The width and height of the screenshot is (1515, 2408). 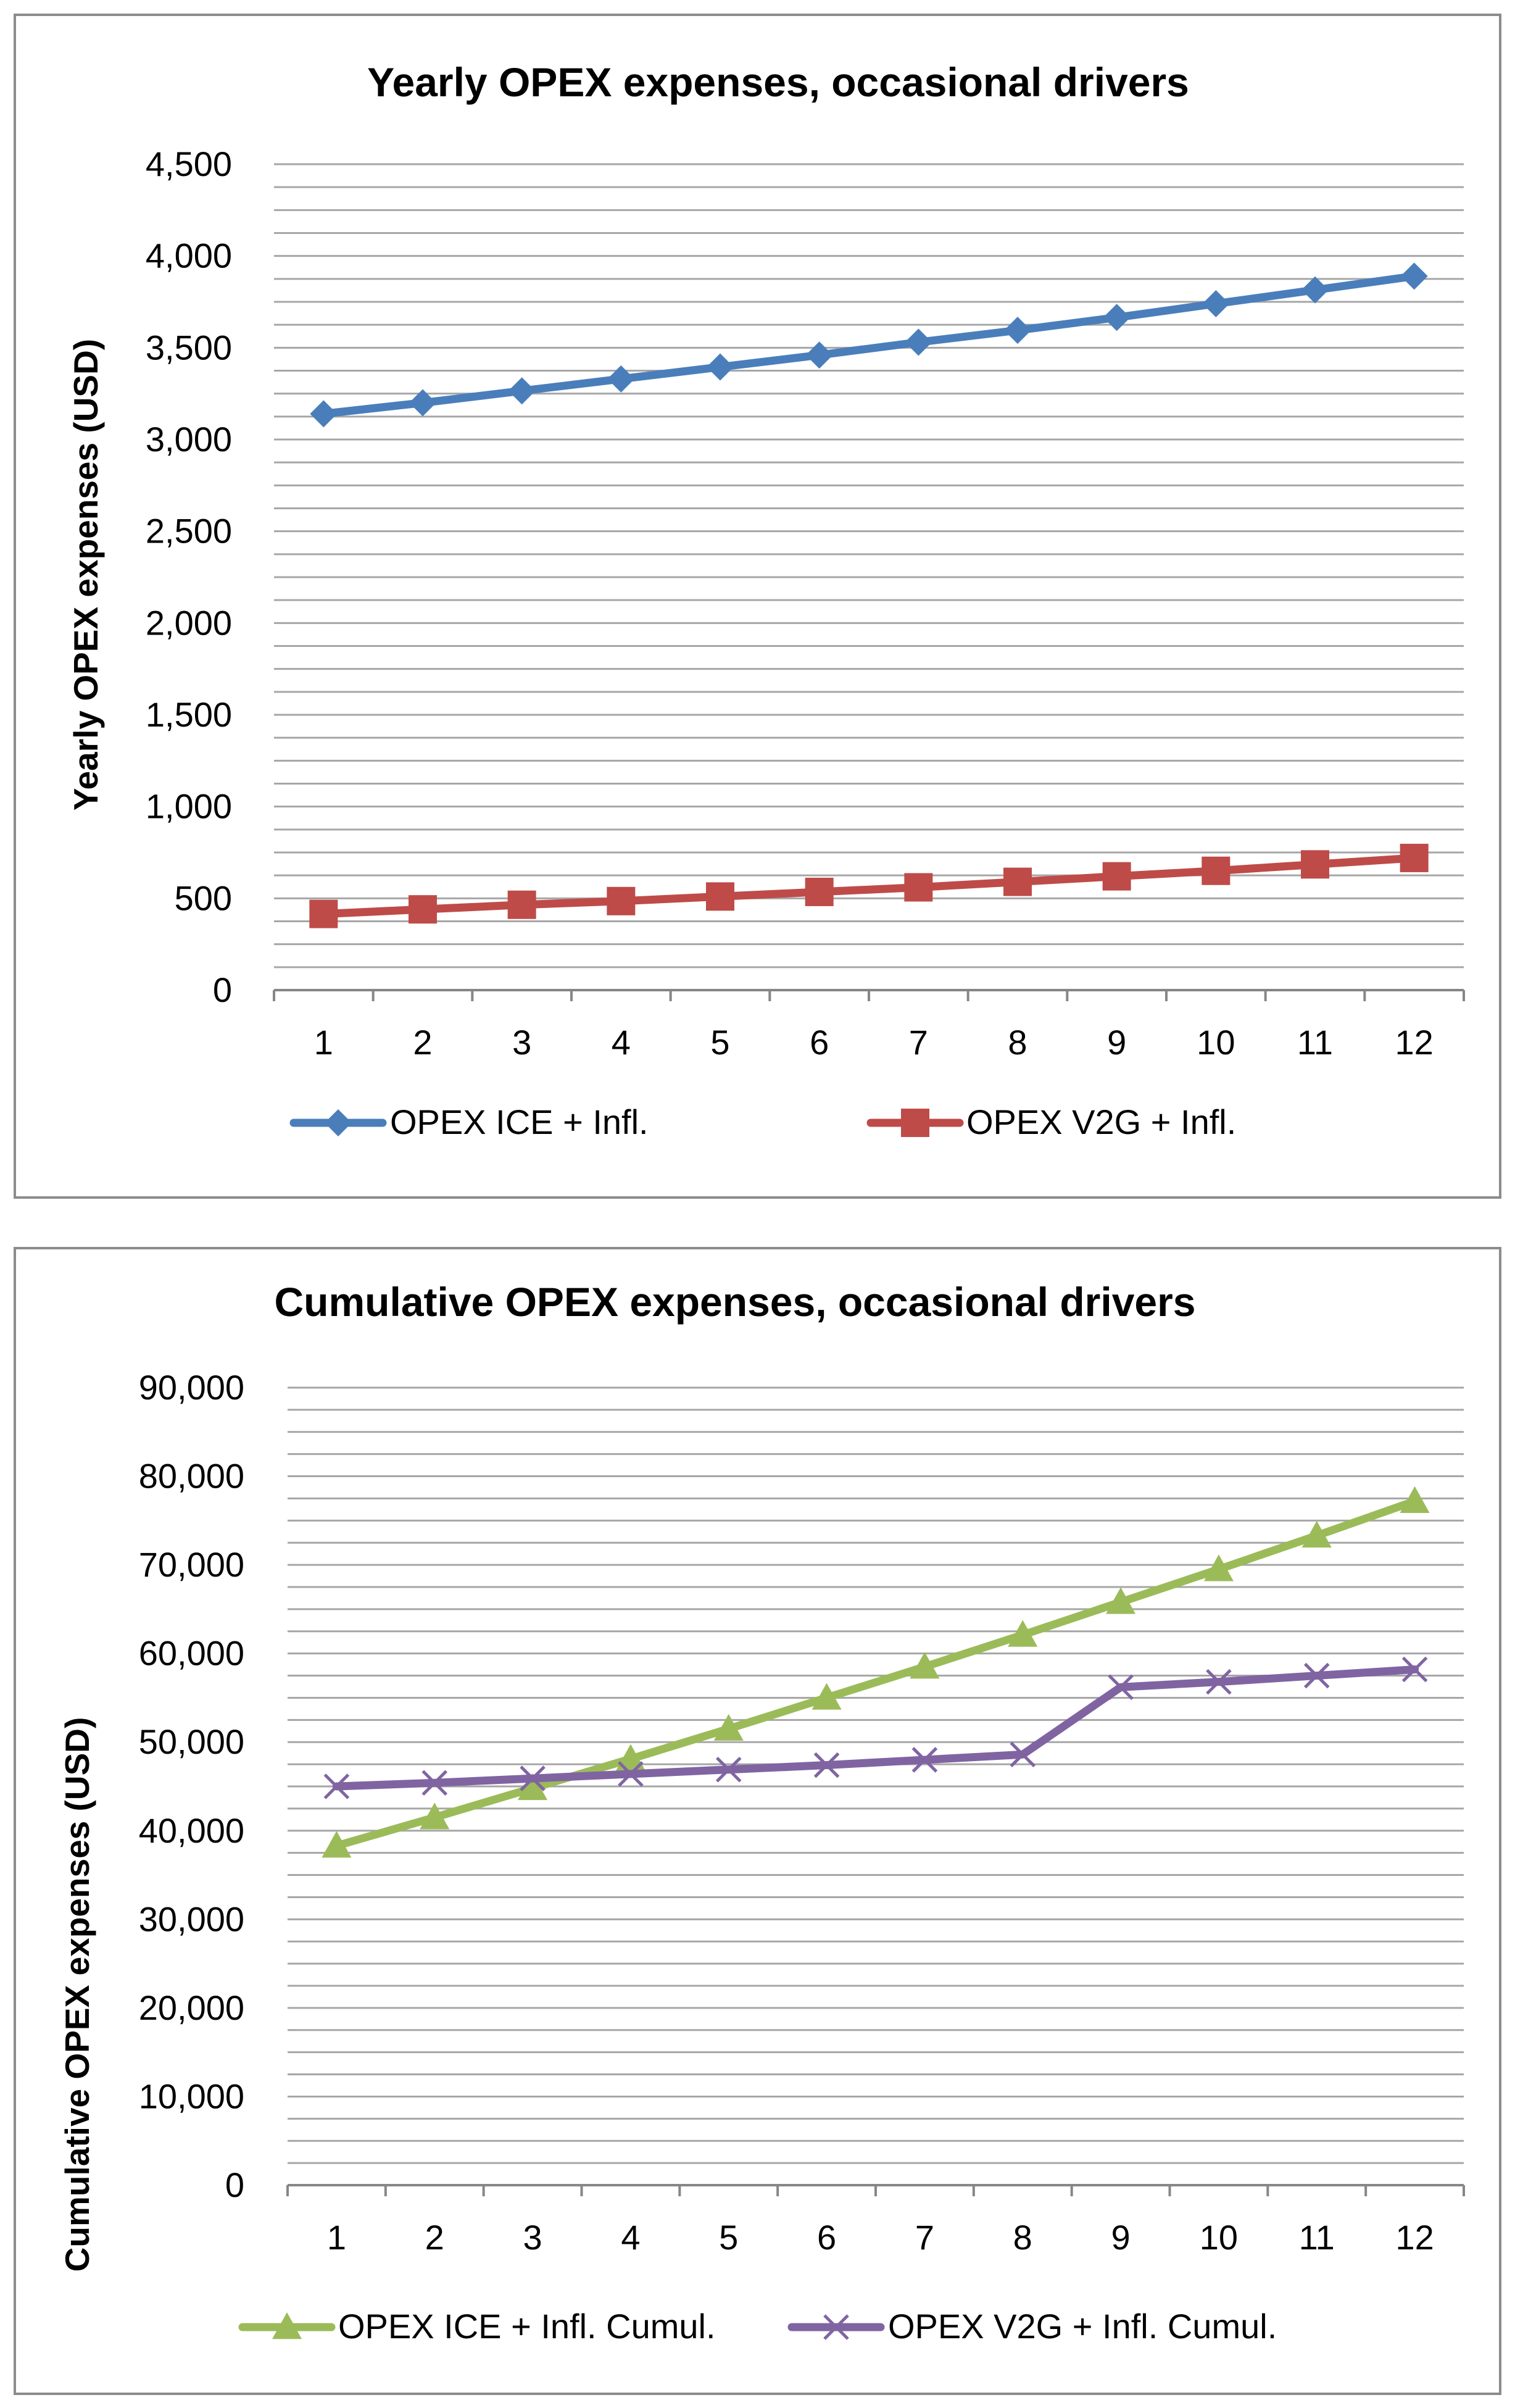 What do you see at coordinates (1082, 2326) in the screenshot?
I see `legend-label: OPEX V2G + Infl. Cumul.` at bounding box center [1082, 2326].